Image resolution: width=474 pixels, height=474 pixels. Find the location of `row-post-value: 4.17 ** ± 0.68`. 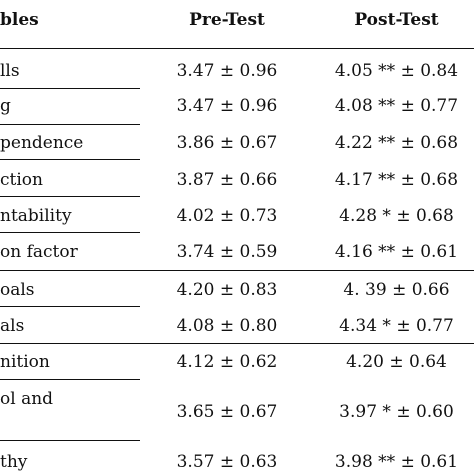

row-post-value: 4.17 ** ± 0.68 is located at coordinates (396, 180).